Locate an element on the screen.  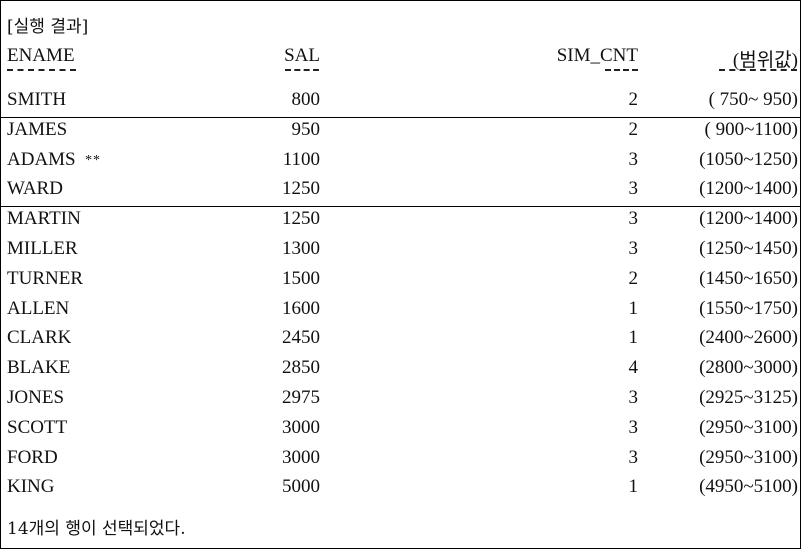
cell-range: (1450~1650) is located at coordinates (748, 278).